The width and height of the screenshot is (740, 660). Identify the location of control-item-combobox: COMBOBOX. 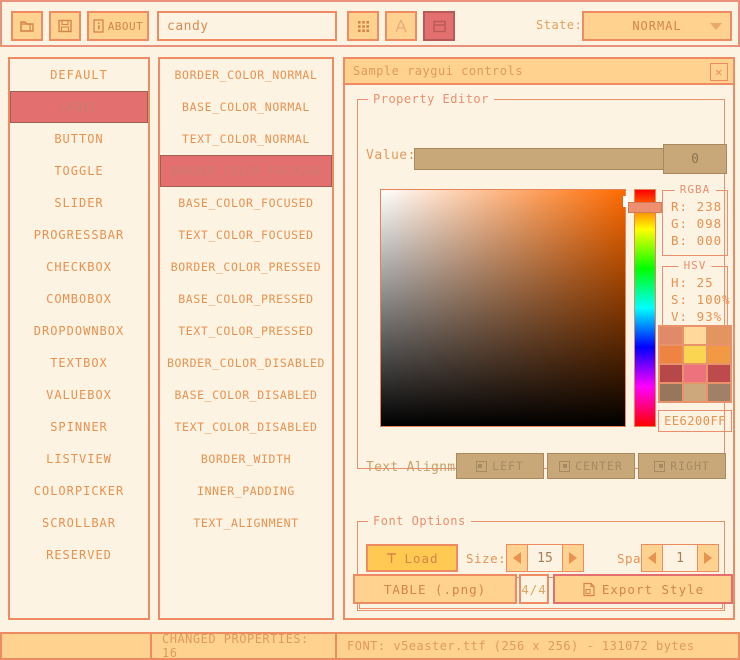
(79, 299).